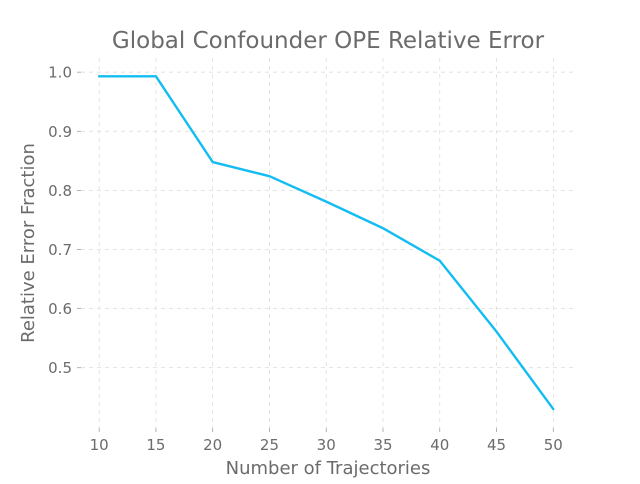 The width and height of the screenshot is (640, 484). What do you see at coordinates (60, 250) in the screenshot?
I see `y-tick-label: 0.7` at bounding box center [60, 250].